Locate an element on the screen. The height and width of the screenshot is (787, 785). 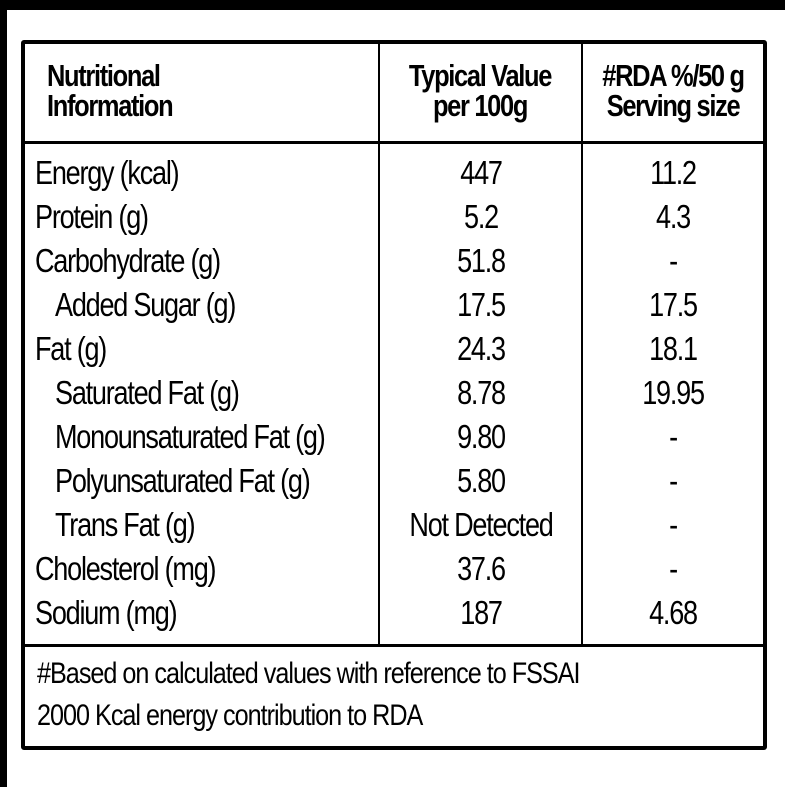
nutrient-name: Cholesterol (mg) is located at coordinates (126, 568).